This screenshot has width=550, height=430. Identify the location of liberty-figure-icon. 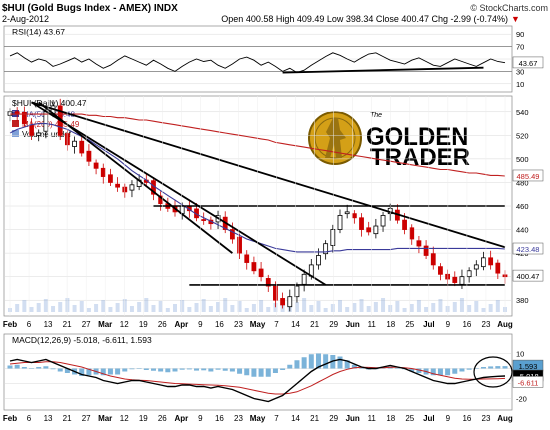
(335, 138).